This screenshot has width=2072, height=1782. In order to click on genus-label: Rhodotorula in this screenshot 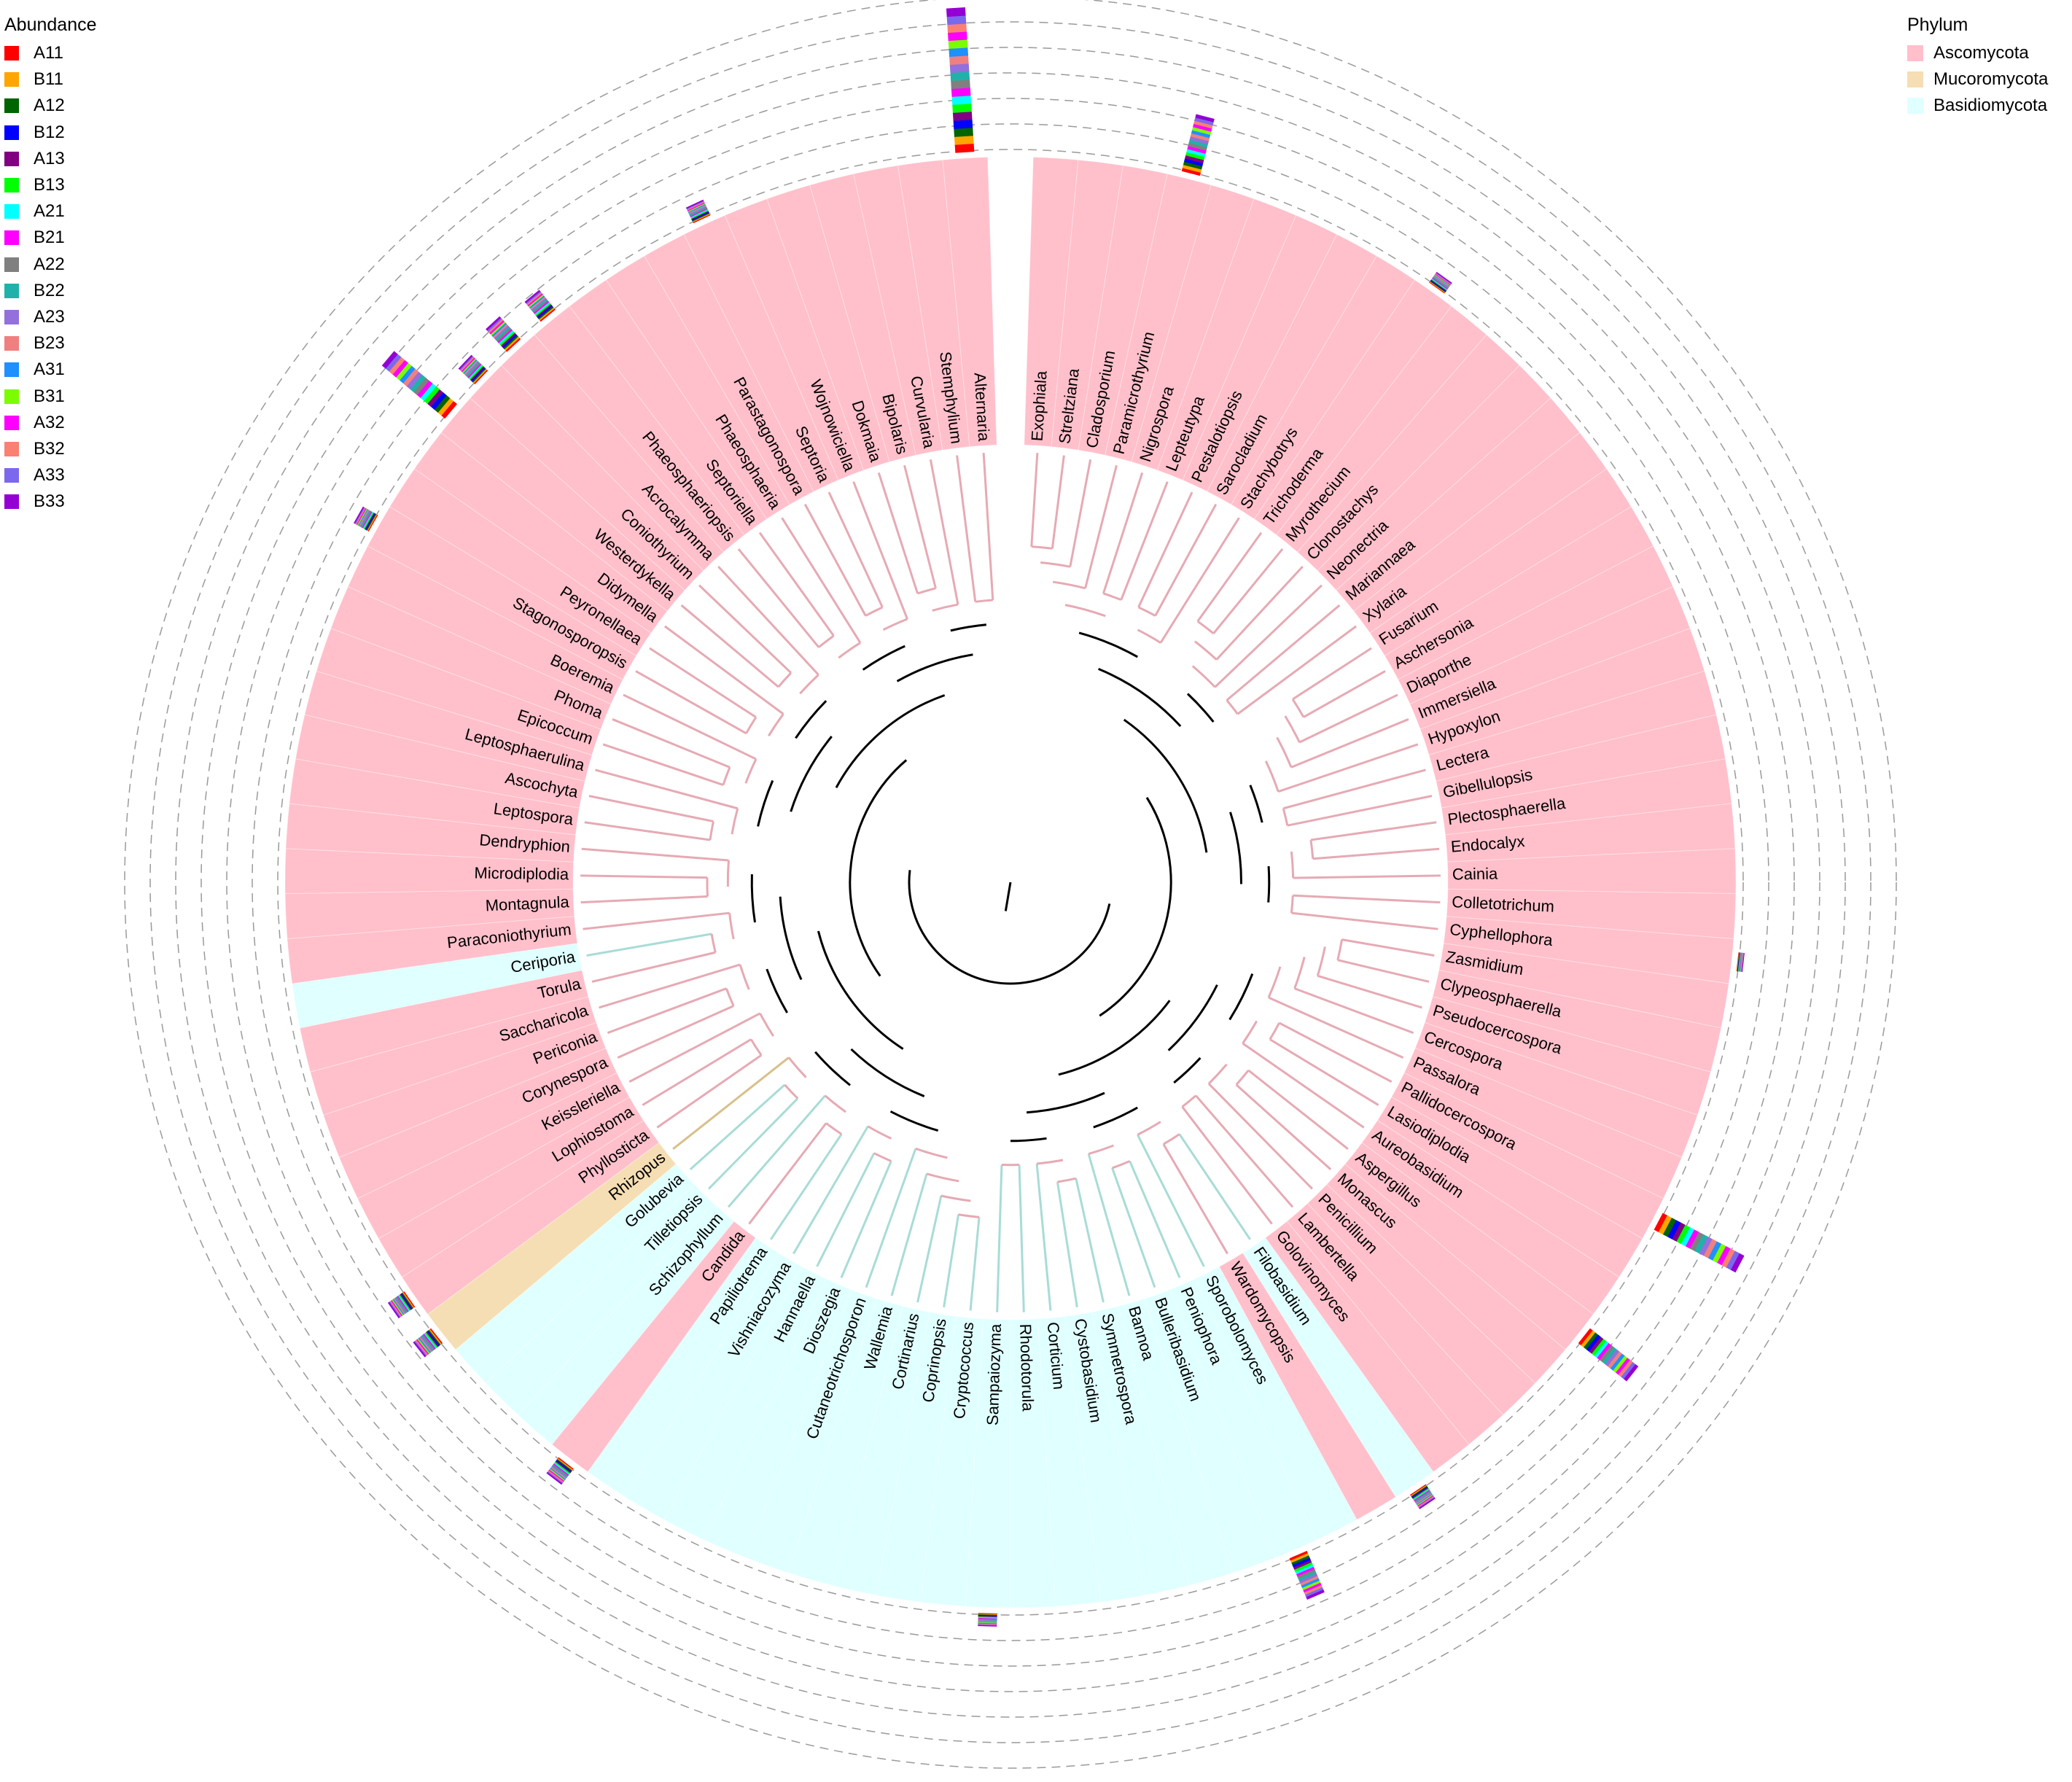, I will do `click(1026, 1367)`.